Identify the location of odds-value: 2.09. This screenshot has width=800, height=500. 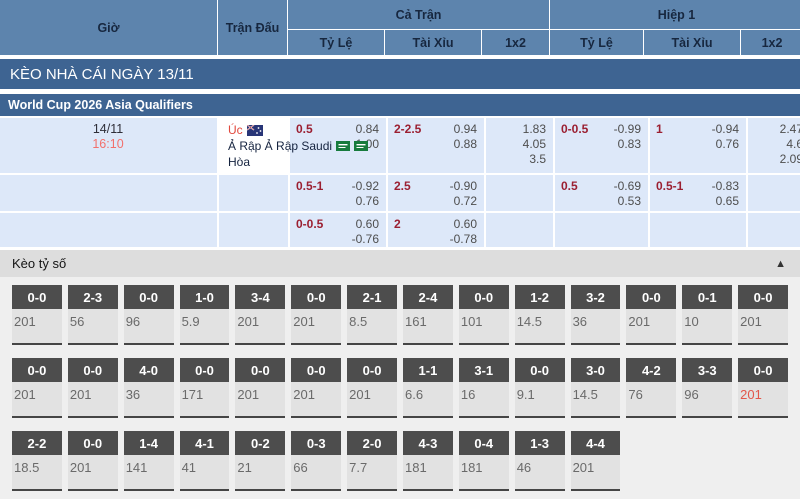
(789, 159).